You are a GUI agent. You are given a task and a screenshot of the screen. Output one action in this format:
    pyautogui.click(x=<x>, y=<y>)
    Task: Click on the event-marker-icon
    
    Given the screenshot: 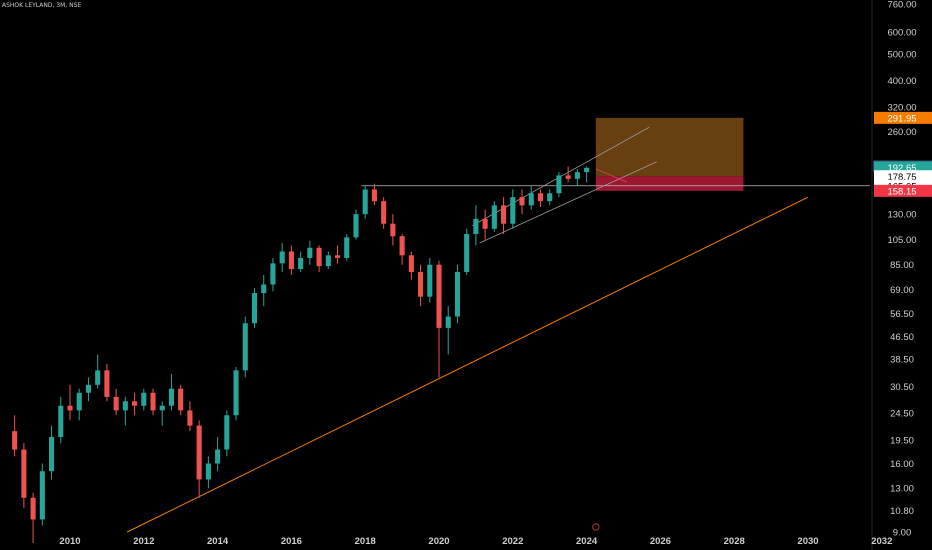 What is the action you would take?
    pyautogui.click(x=596, y=527)
    